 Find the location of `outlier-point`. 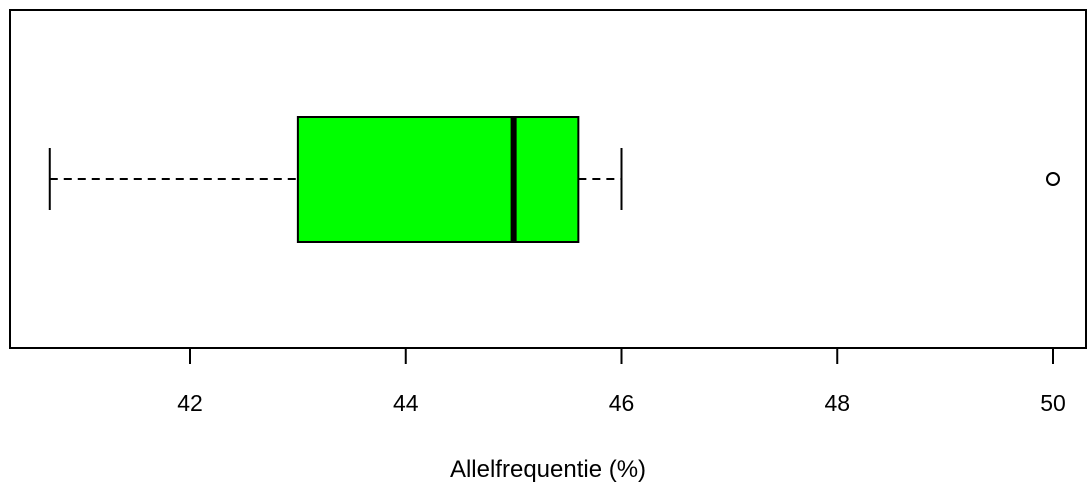

outlier-point is located at coordinates (1053, 179).